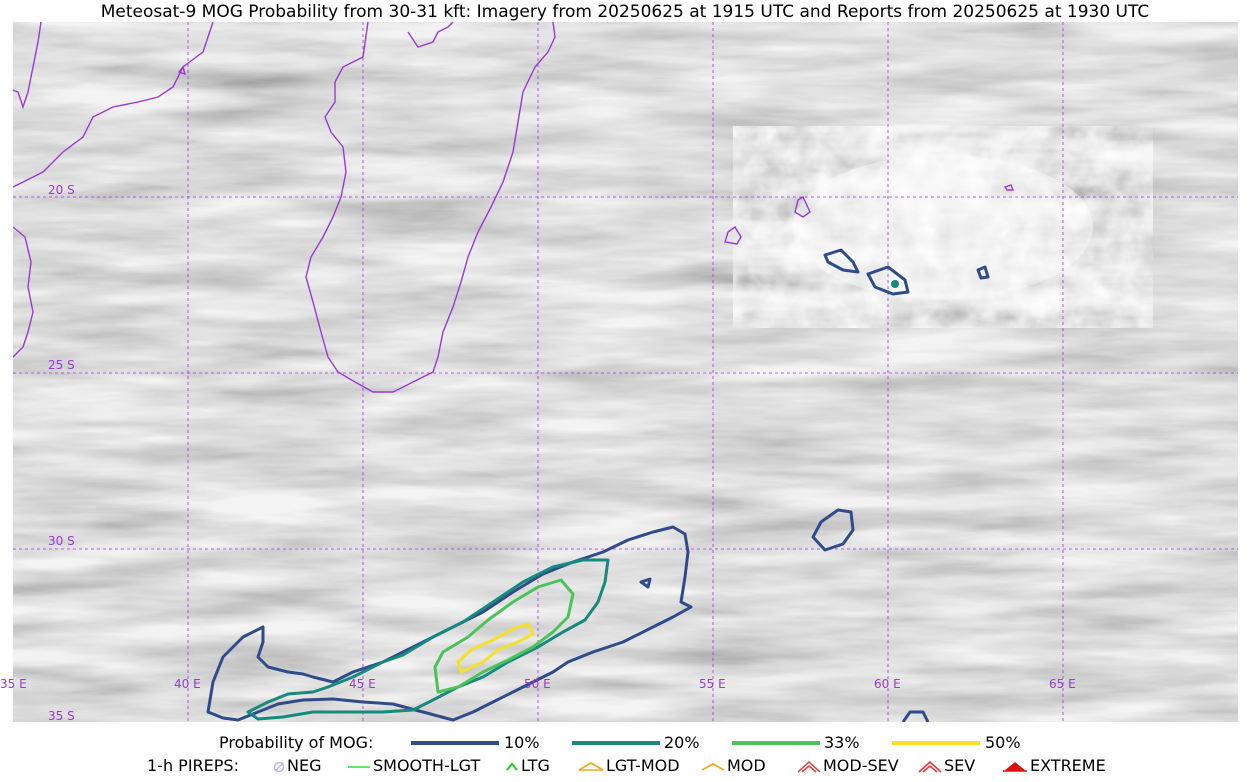 The width and height of the screenshot is (1250, 782). What do you see at coordinates (428, 639) in the screenshot?
I see `contour-20pct` at bounding box center [428, 639].